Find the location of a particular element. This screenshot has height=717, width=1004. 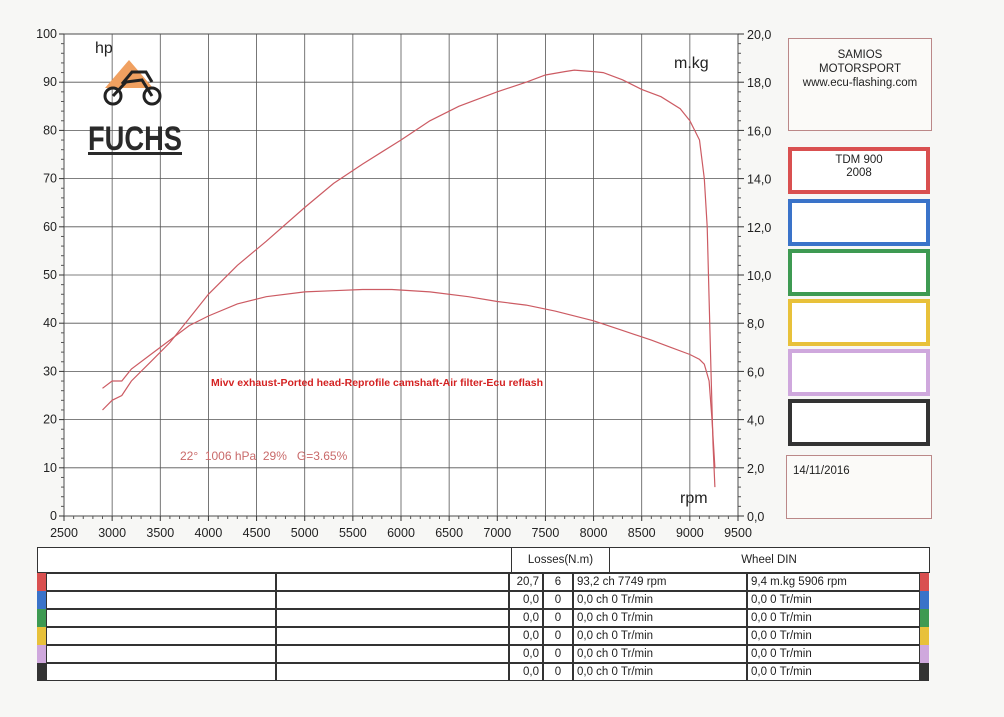

date-box: 14/11/2016 is located at coordinates (859, 487).